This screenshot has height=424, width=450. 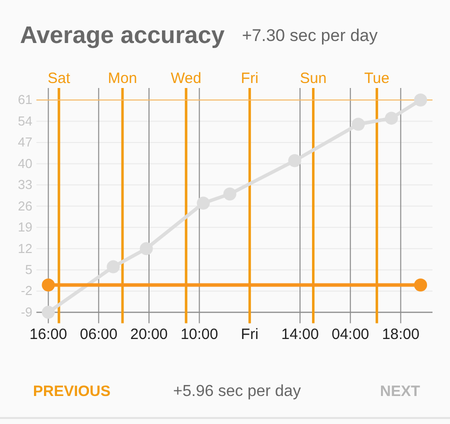 I want to click on ref-line-label: Sun, so click(x=313, y=78).